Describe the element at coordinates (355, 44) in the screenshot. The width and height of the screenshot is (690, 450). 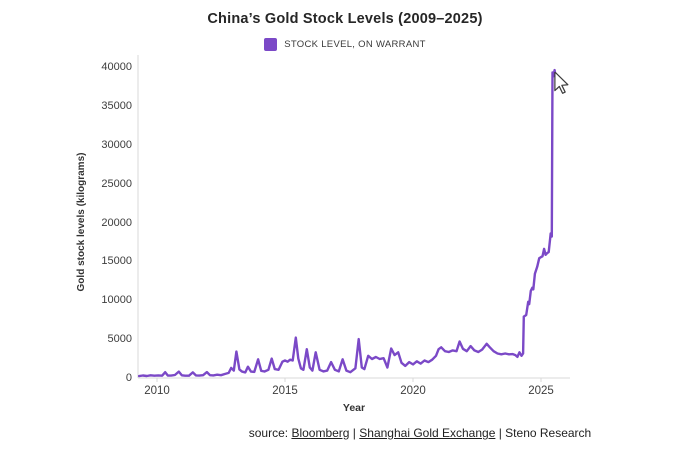
I see `legend-label: STOCK LEVEL, ON WARRANT` at that location.